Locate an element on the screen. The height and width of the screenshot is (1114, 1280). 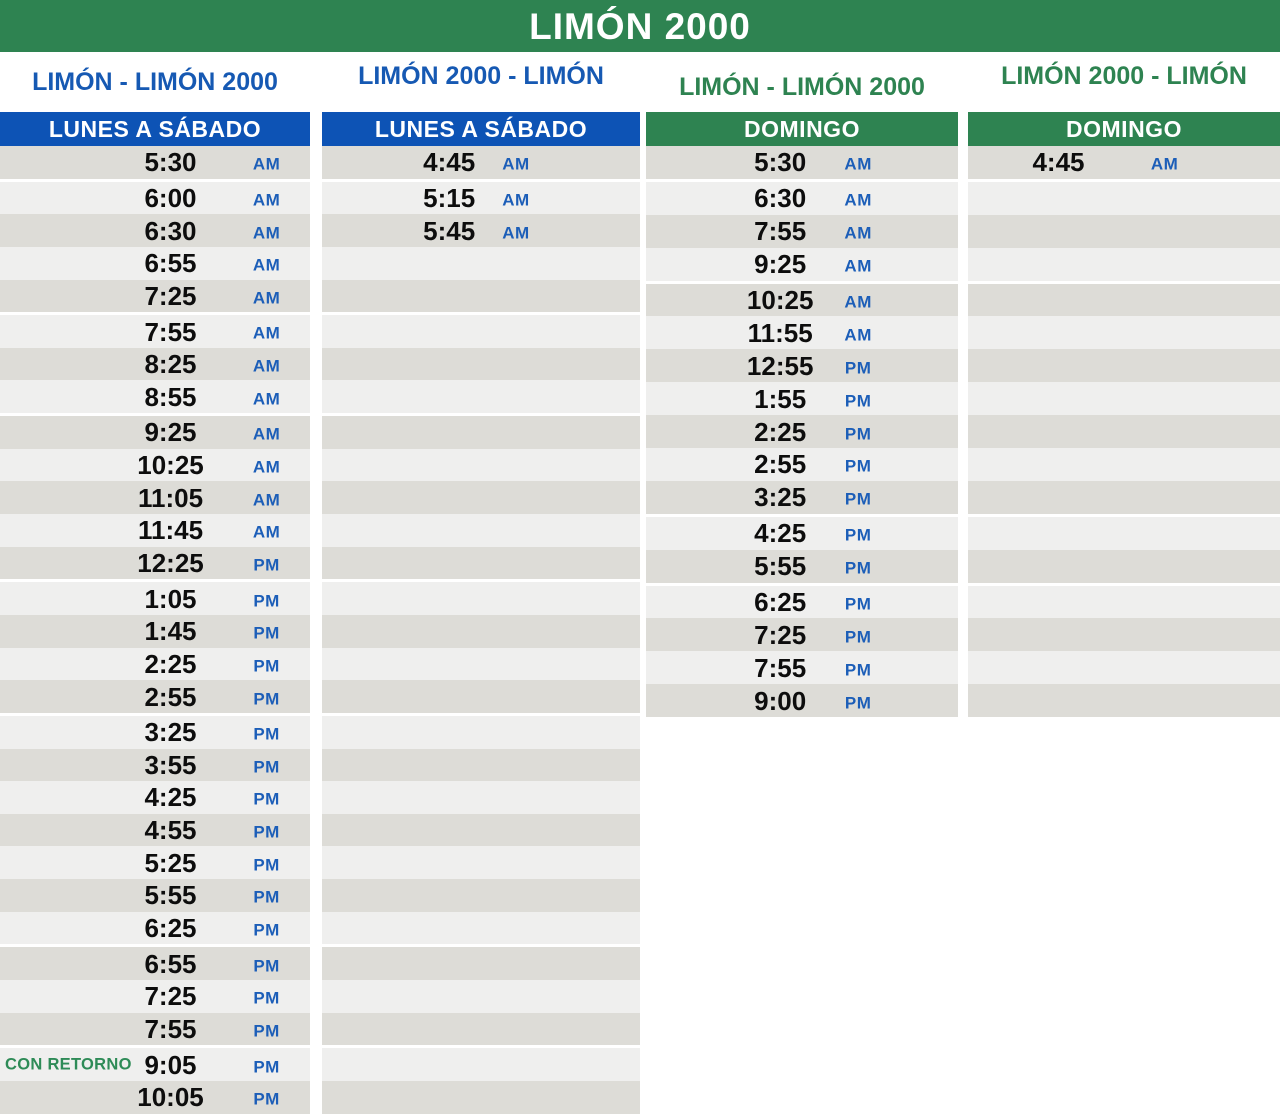
schedule-row: 1:05 PM is located at coordinates (155, 598).